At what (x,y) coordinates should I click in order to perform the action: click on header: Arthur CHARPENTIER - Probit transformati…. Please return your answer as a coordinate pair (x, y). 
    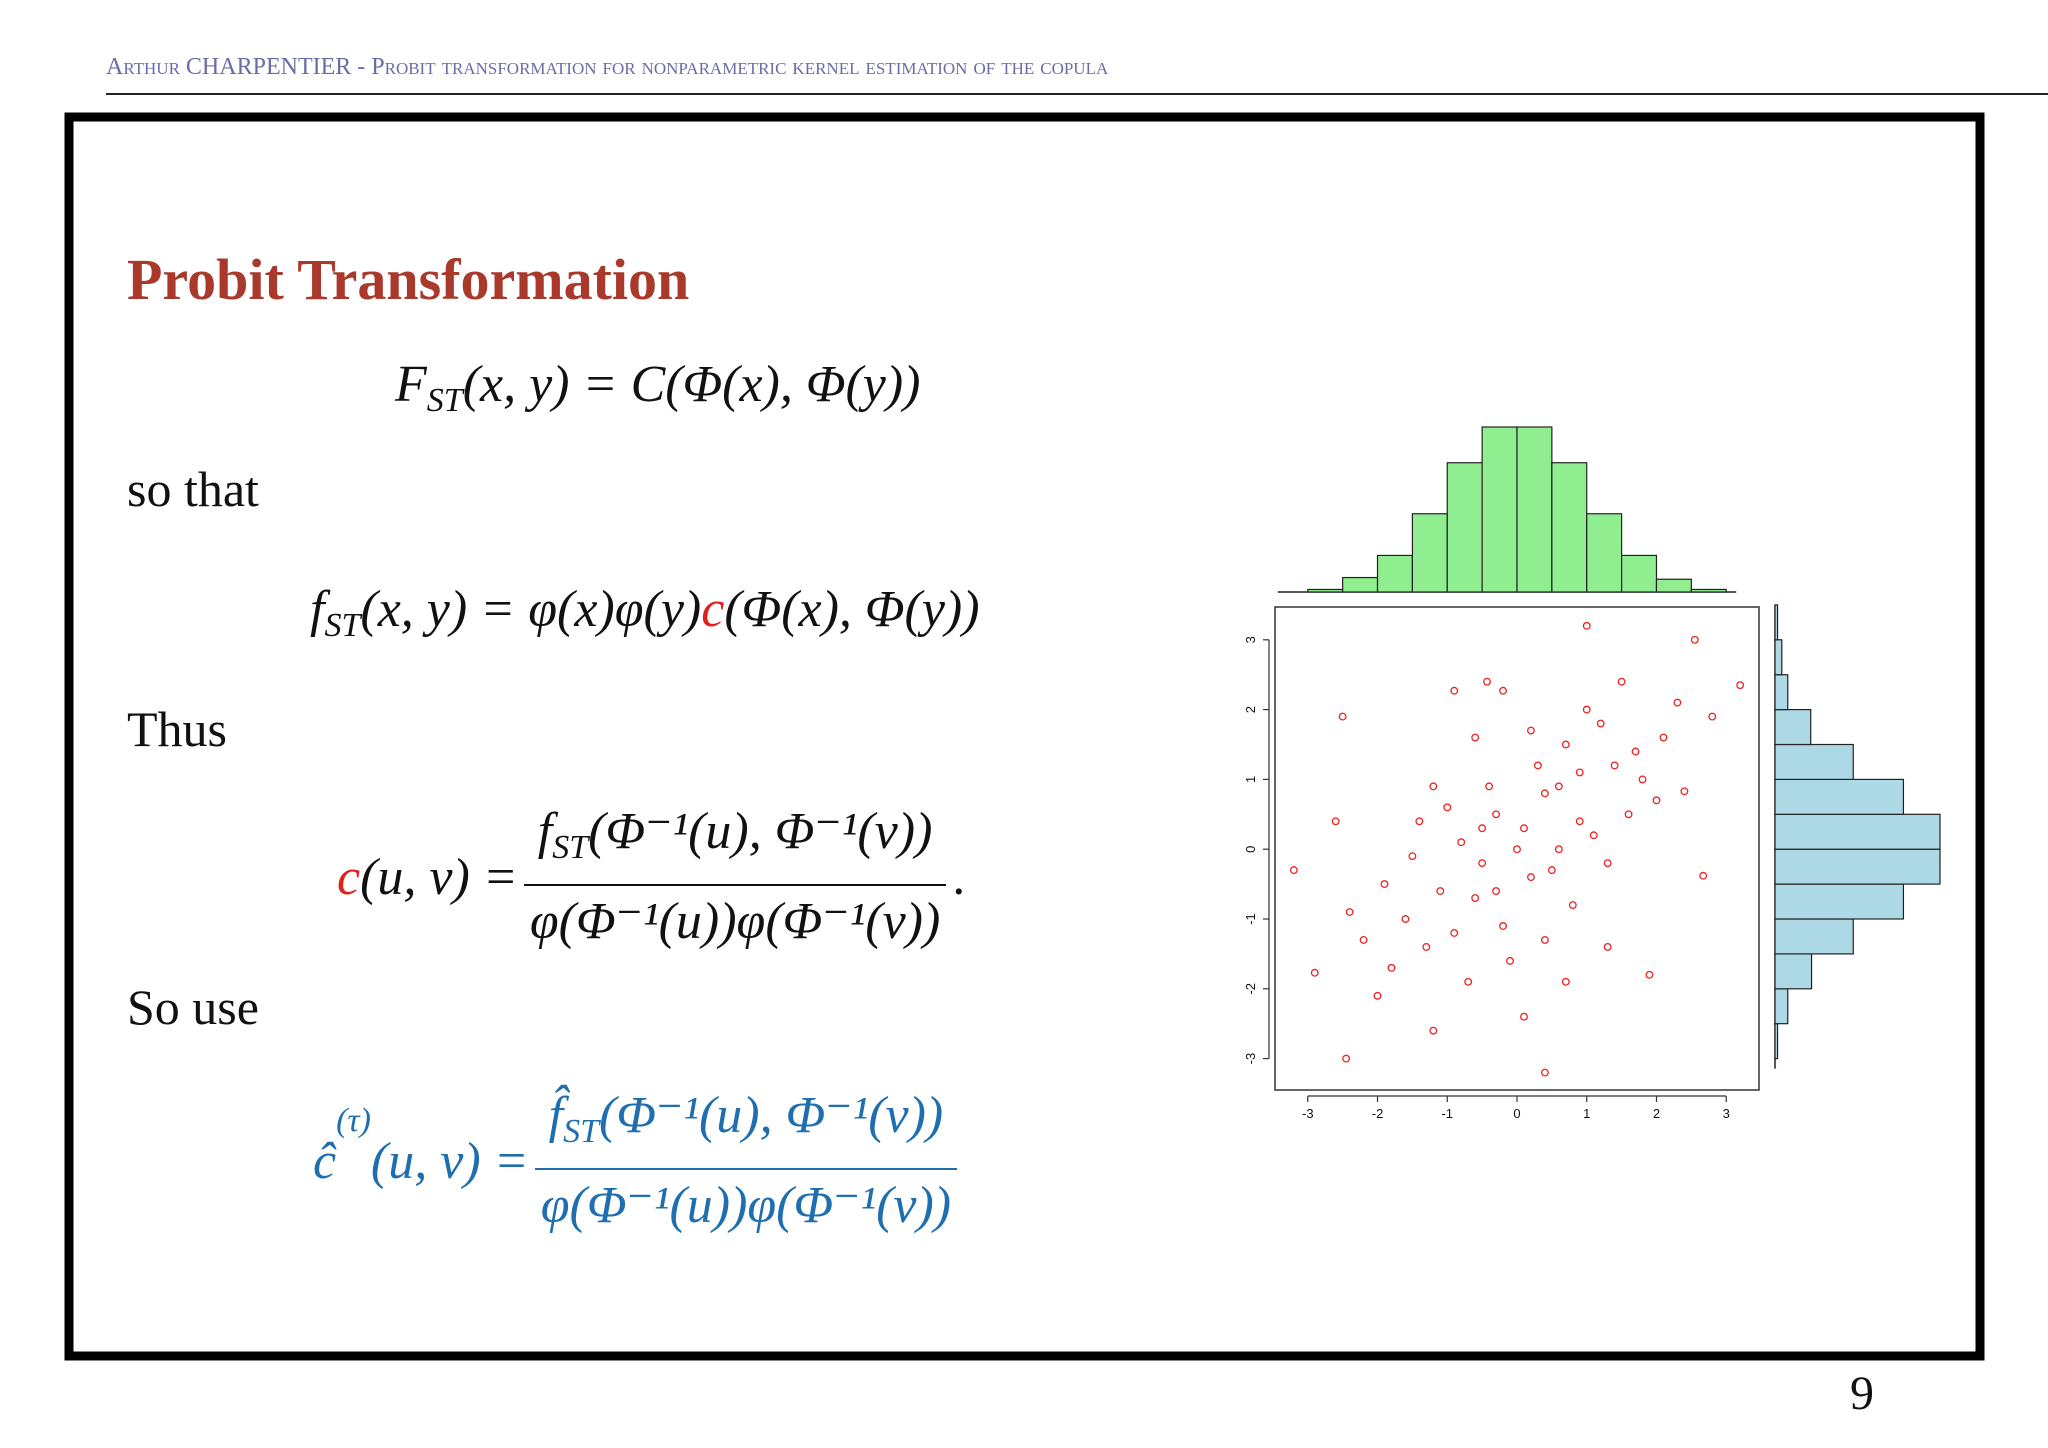
    Looking at the image, I should click on (607, 67).